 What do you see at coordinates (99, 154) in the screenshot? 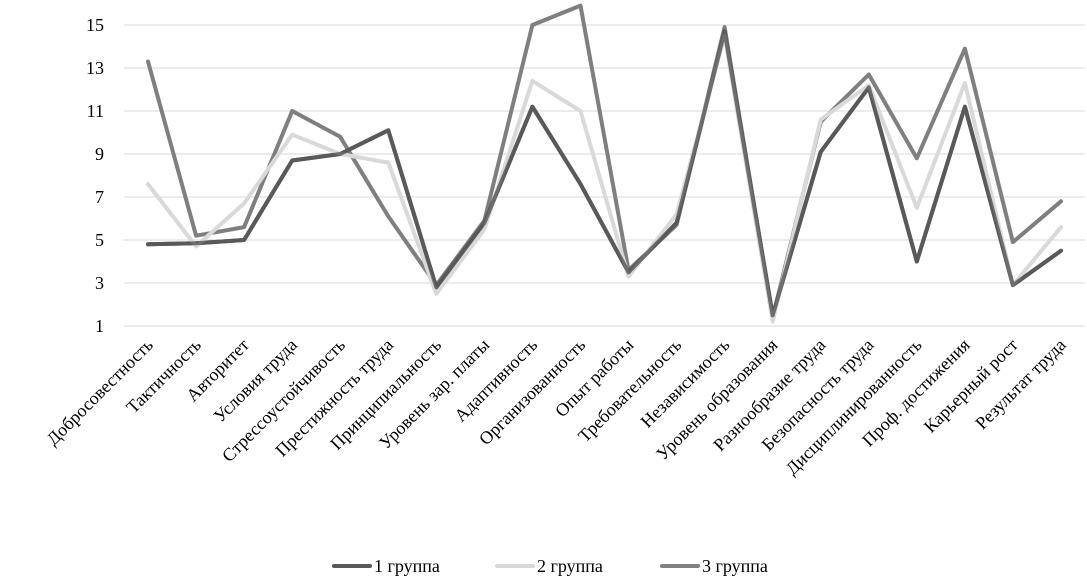
I see `y-tick-label: 9` at bounding box center [99, 154].